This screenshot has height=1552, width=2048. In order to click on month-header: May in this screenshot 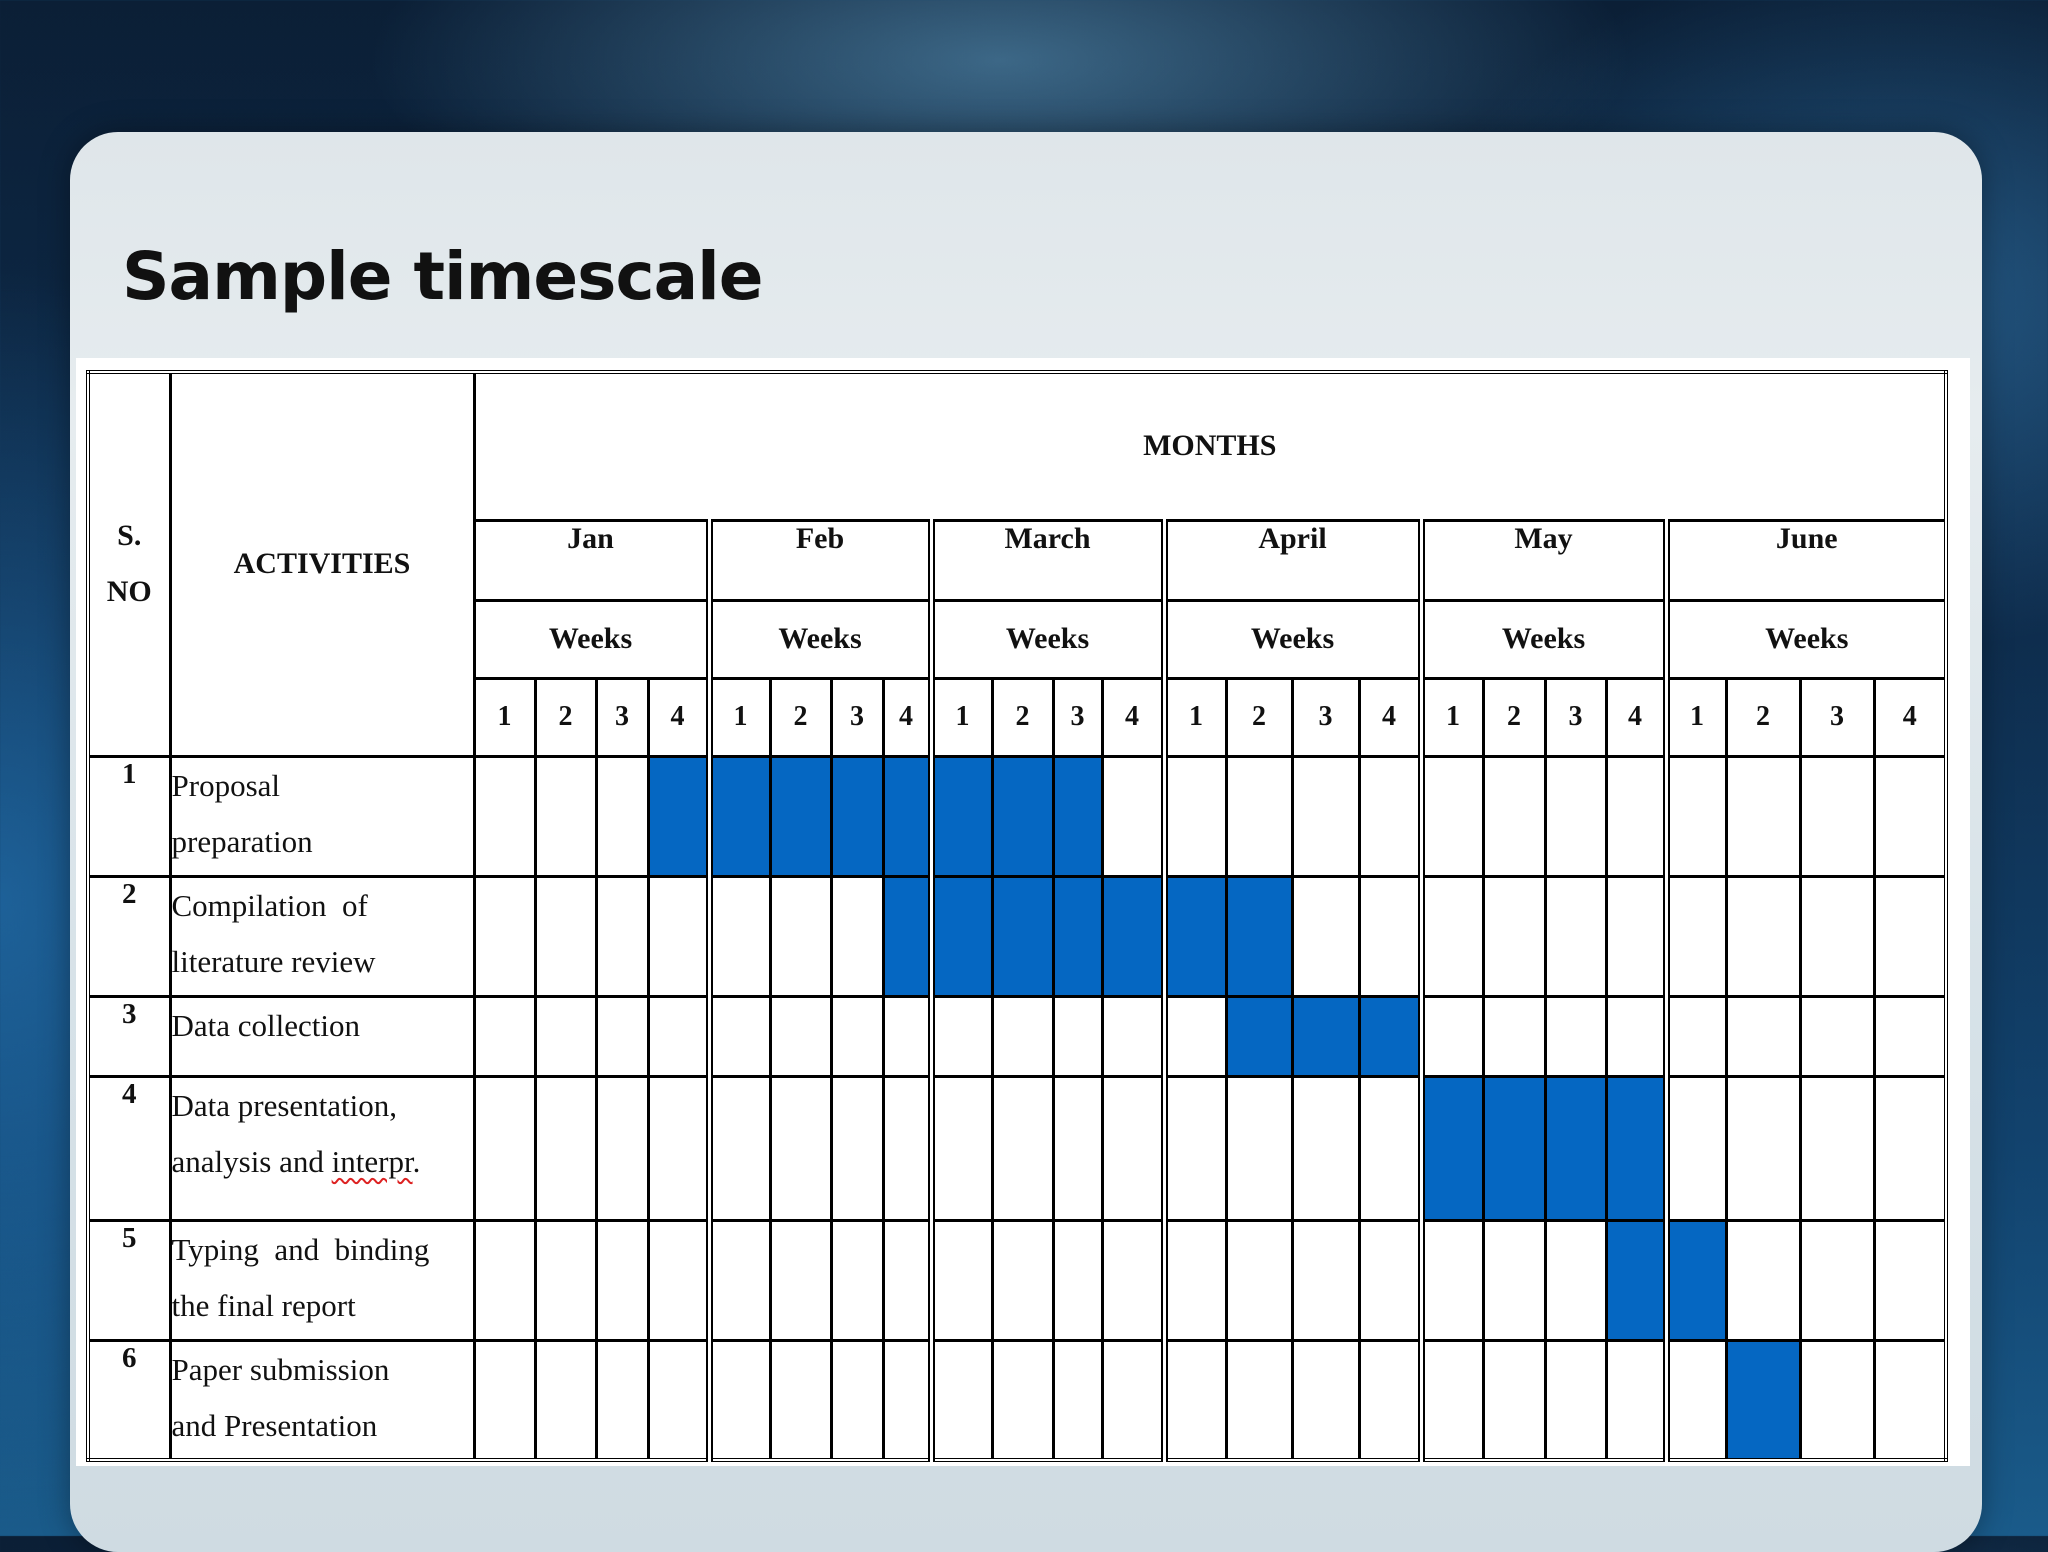, I will do `click(1542, 560)`.